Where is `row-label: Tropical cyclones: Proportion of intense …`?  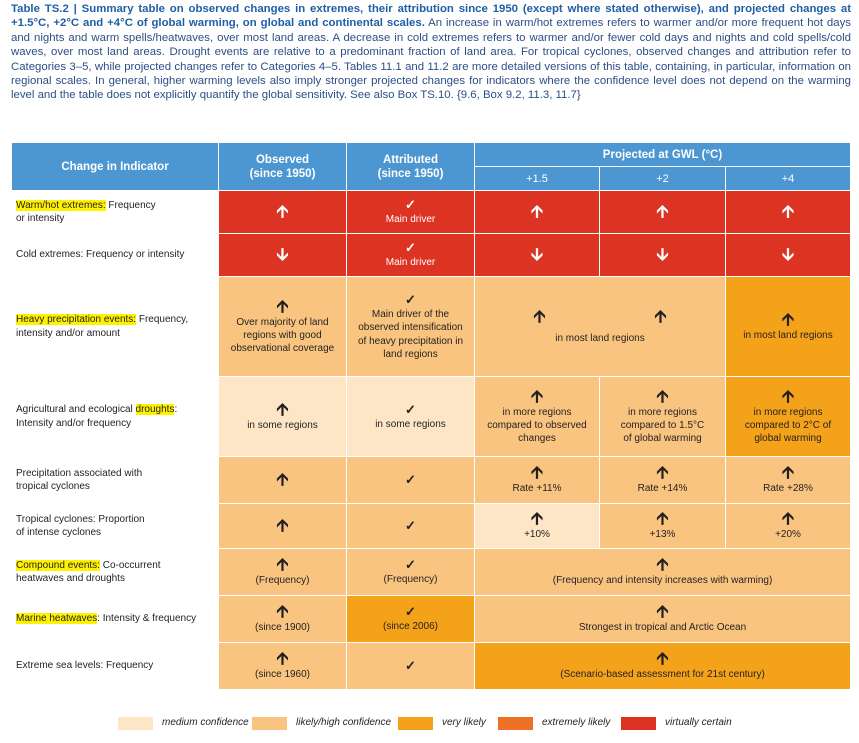 row-label: Tropical cyclones: Proportion of intense … is located at coordinates (115, 526).